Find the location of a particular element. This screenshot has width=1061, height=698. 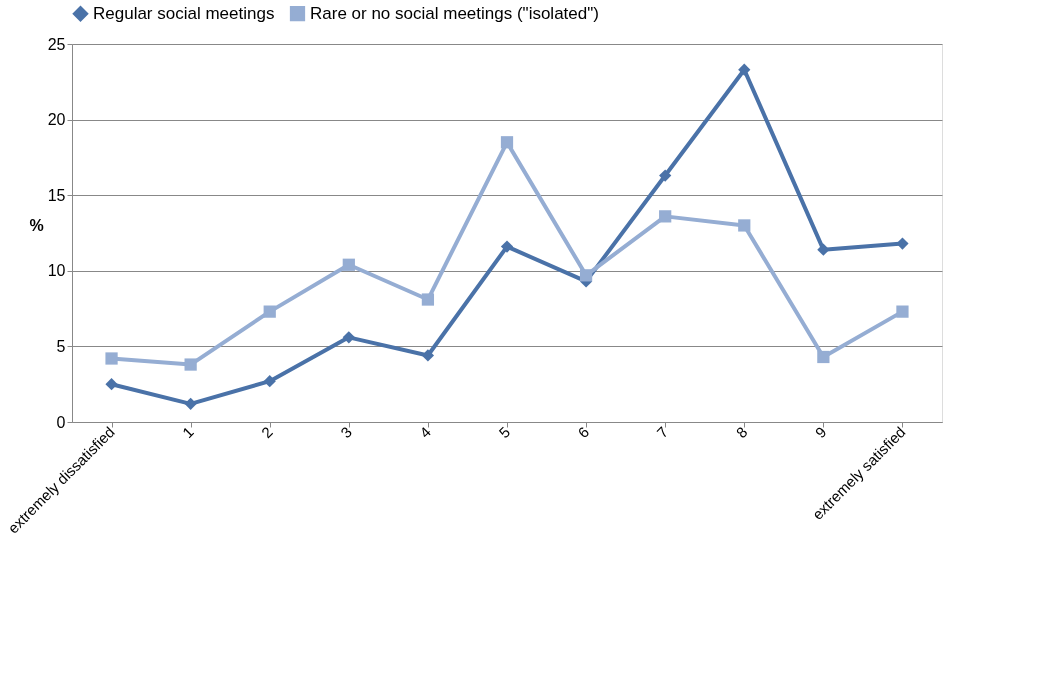

x-tick-label: 6 is located at coordinates (583, 432).